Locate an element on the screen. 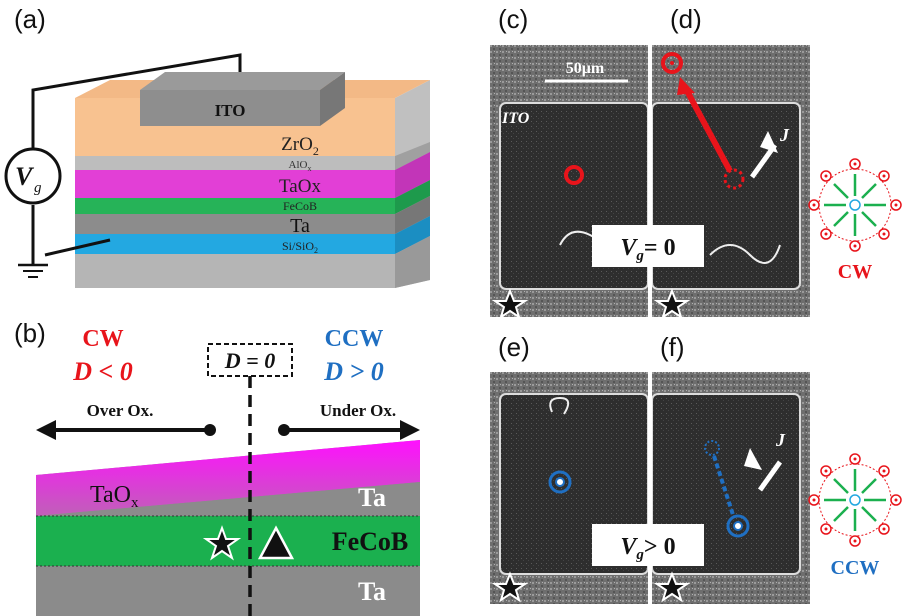 The image size is (902, 616). current-label-f: J is located at coordinates (780, 440).